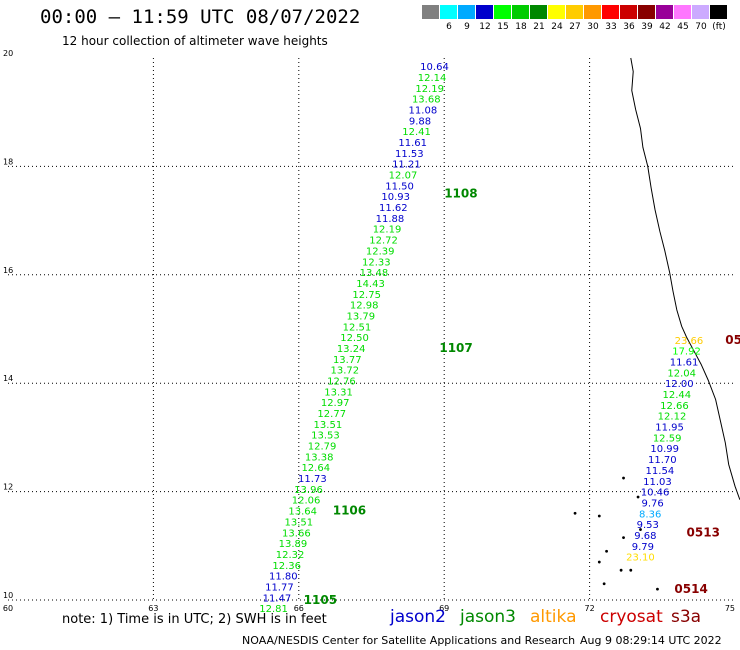 Image resolution: width=740 pixels, height=650 pixels. Describe the element at coordinates (651, 640) in the screenshot. I see `footer-timestamp: Aug 9 08:29:14 UTC 2022` at that location.